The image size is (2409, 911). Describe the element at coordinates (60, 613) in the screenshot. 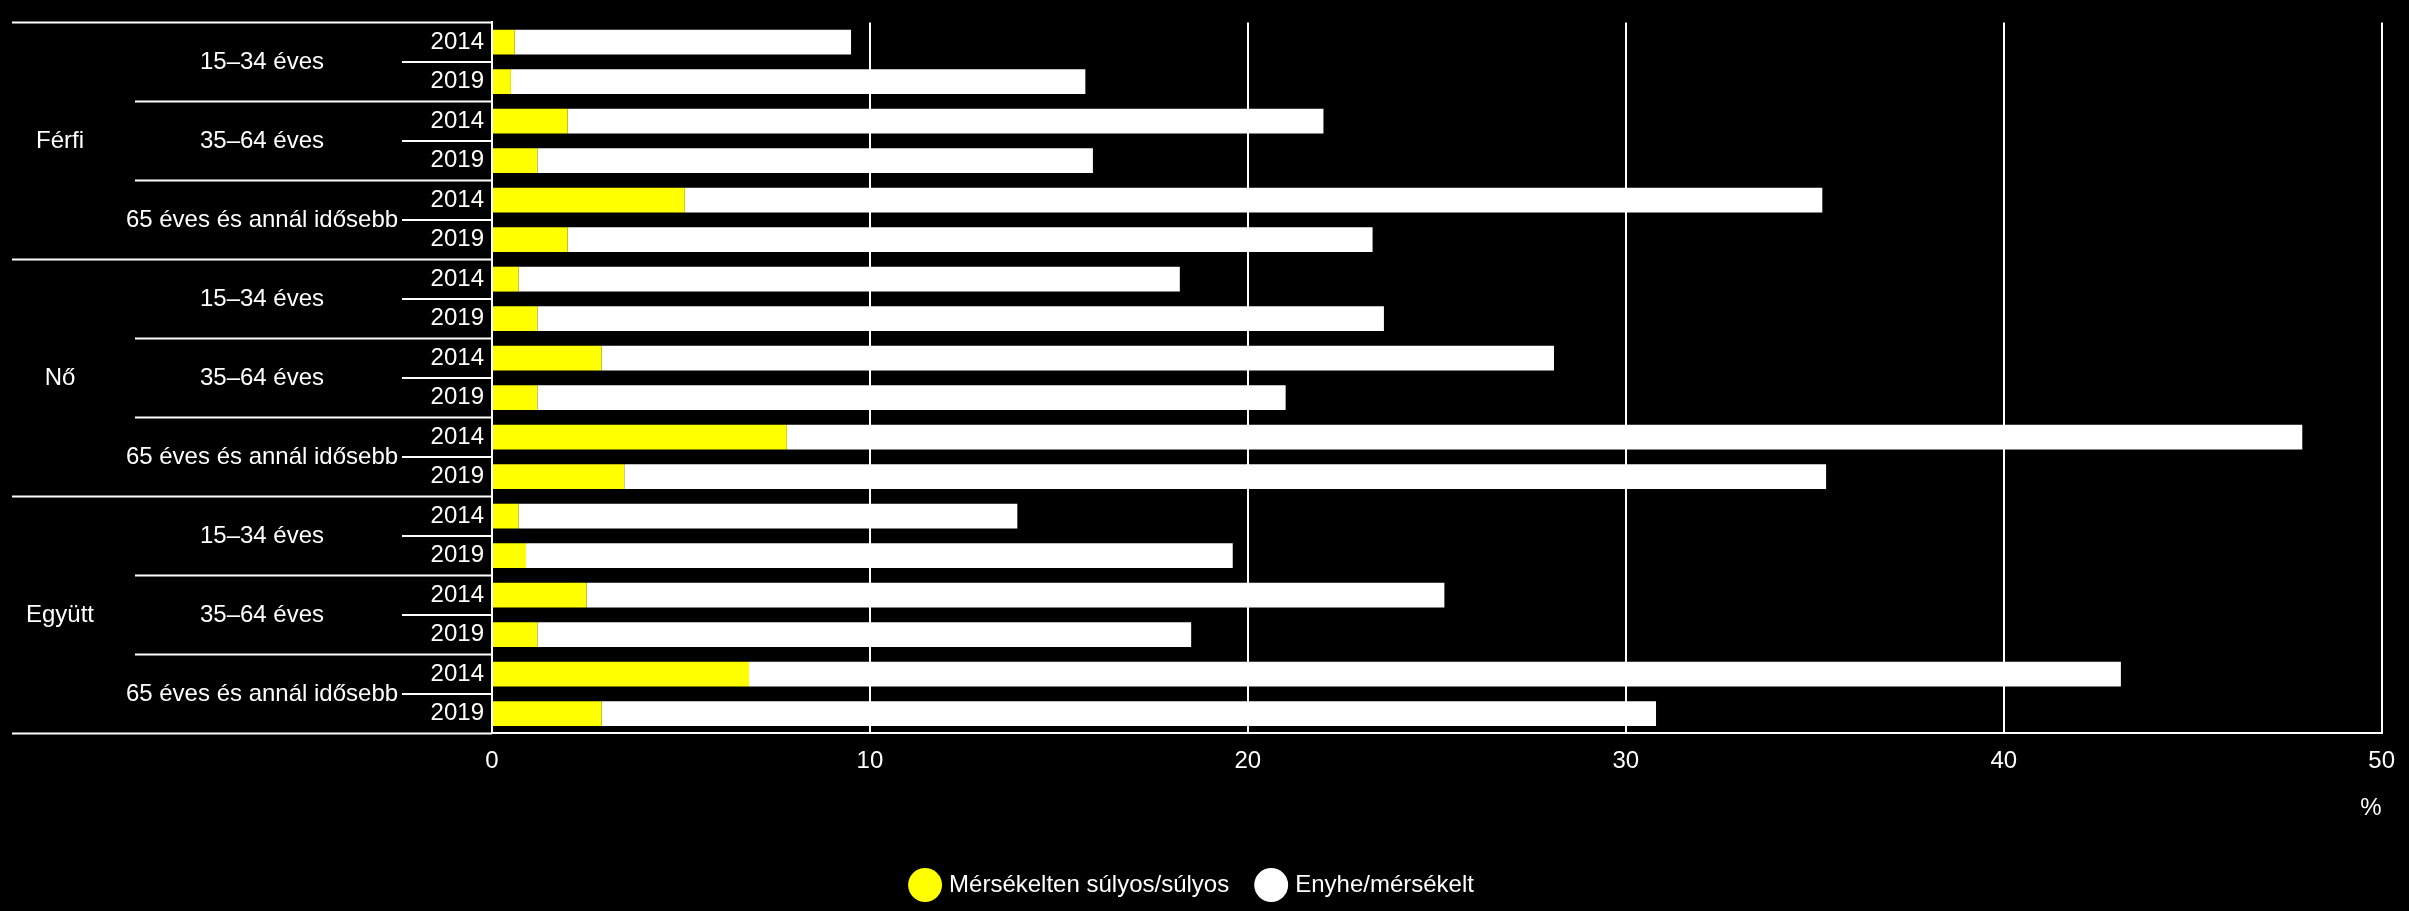

I see `text: Együtt` at that location.